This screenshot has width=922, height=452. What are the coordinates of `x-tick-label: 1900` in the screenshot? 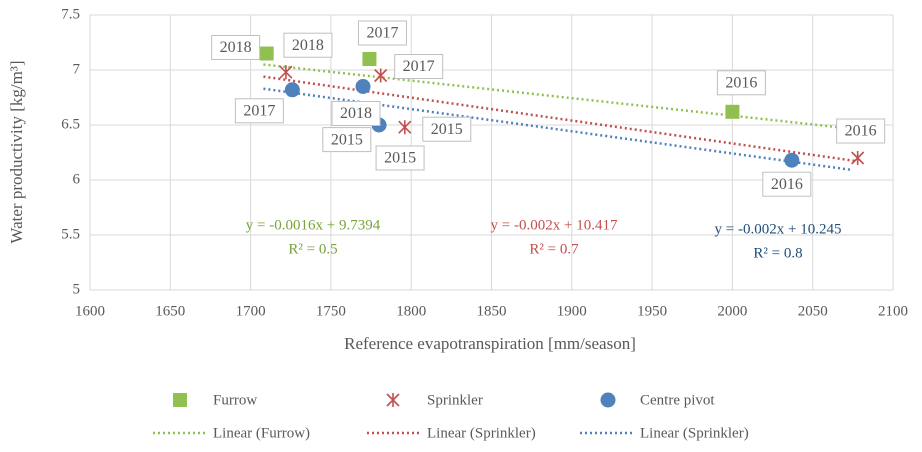 It's located at (572, 311).